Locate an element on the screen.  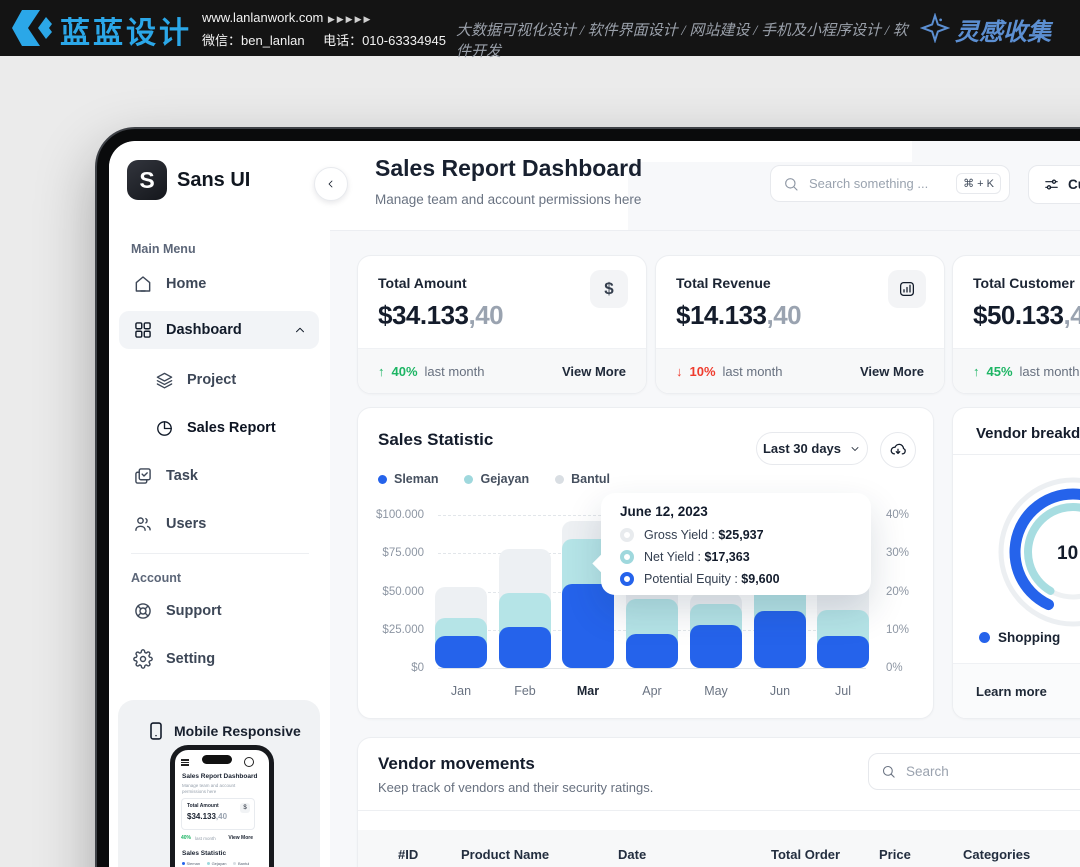
sidebar-collapse-button is located at coordinates (331, 184).